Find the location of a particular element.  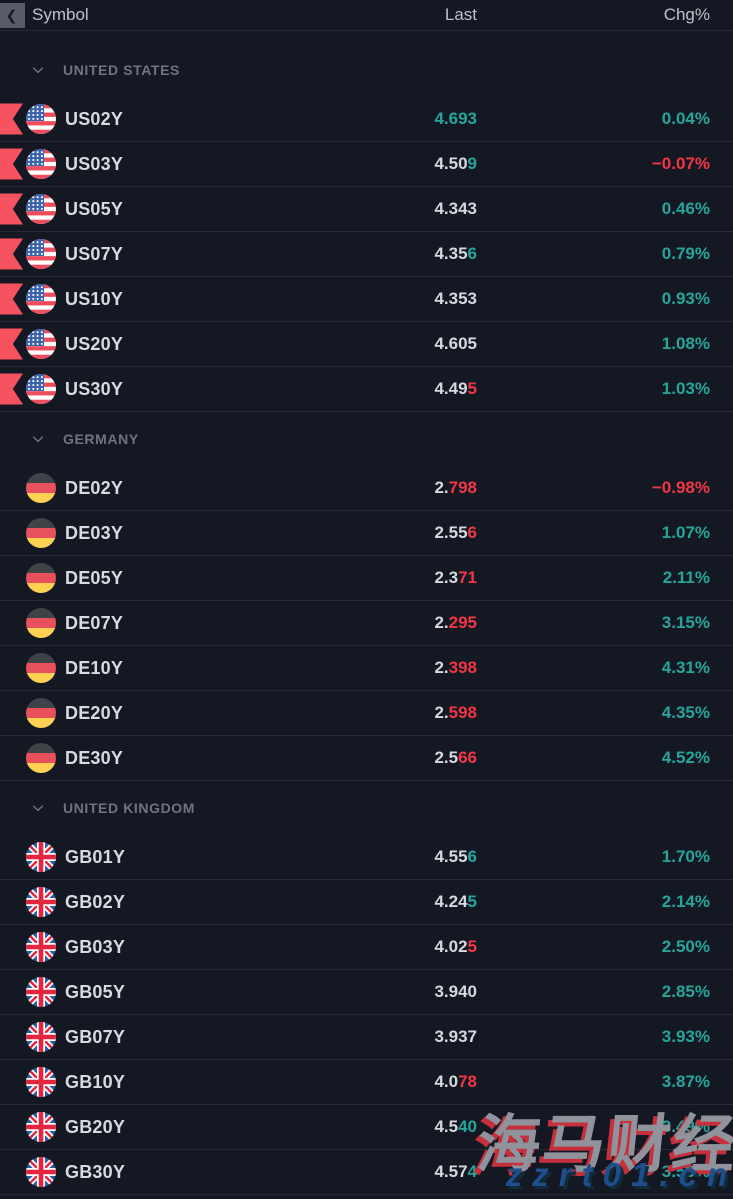

chg-percent-value: 0.93% is located at coordinates (685, 298).